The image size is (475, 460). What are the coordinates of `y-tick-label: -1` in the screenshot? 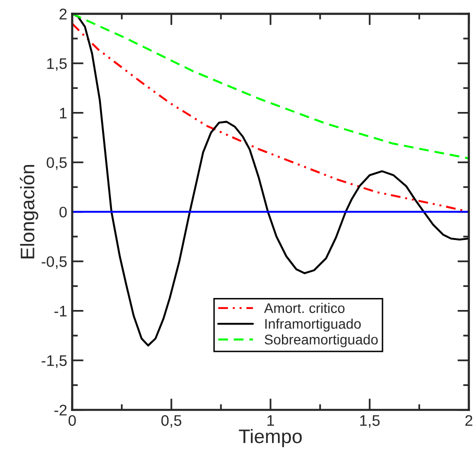 It's located at (60, 311).